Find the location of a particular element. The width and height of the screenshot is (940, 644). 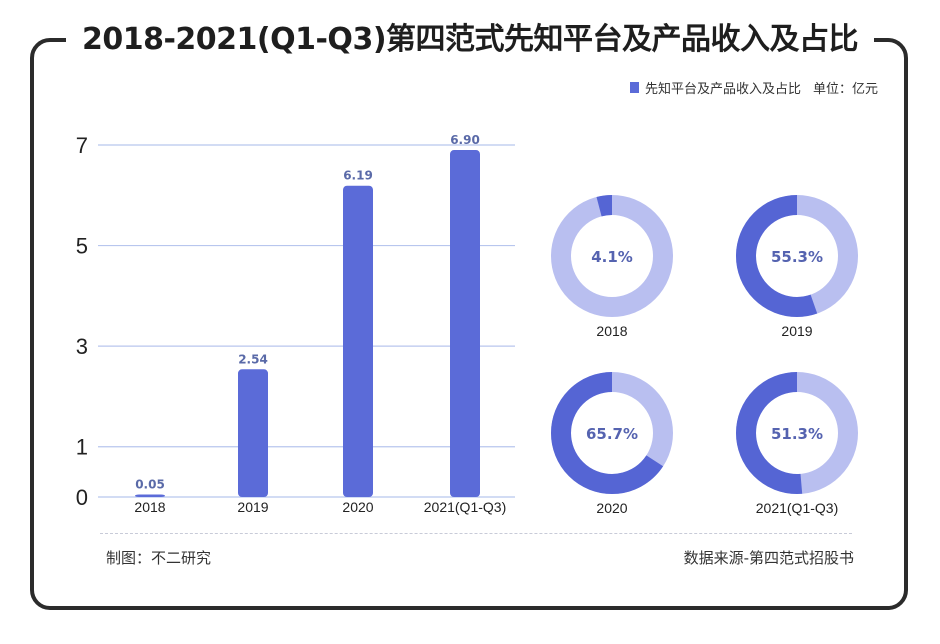

legend: 先知平台及产品收入及占比 单位：亿元 is located at coordinates (753, 87).